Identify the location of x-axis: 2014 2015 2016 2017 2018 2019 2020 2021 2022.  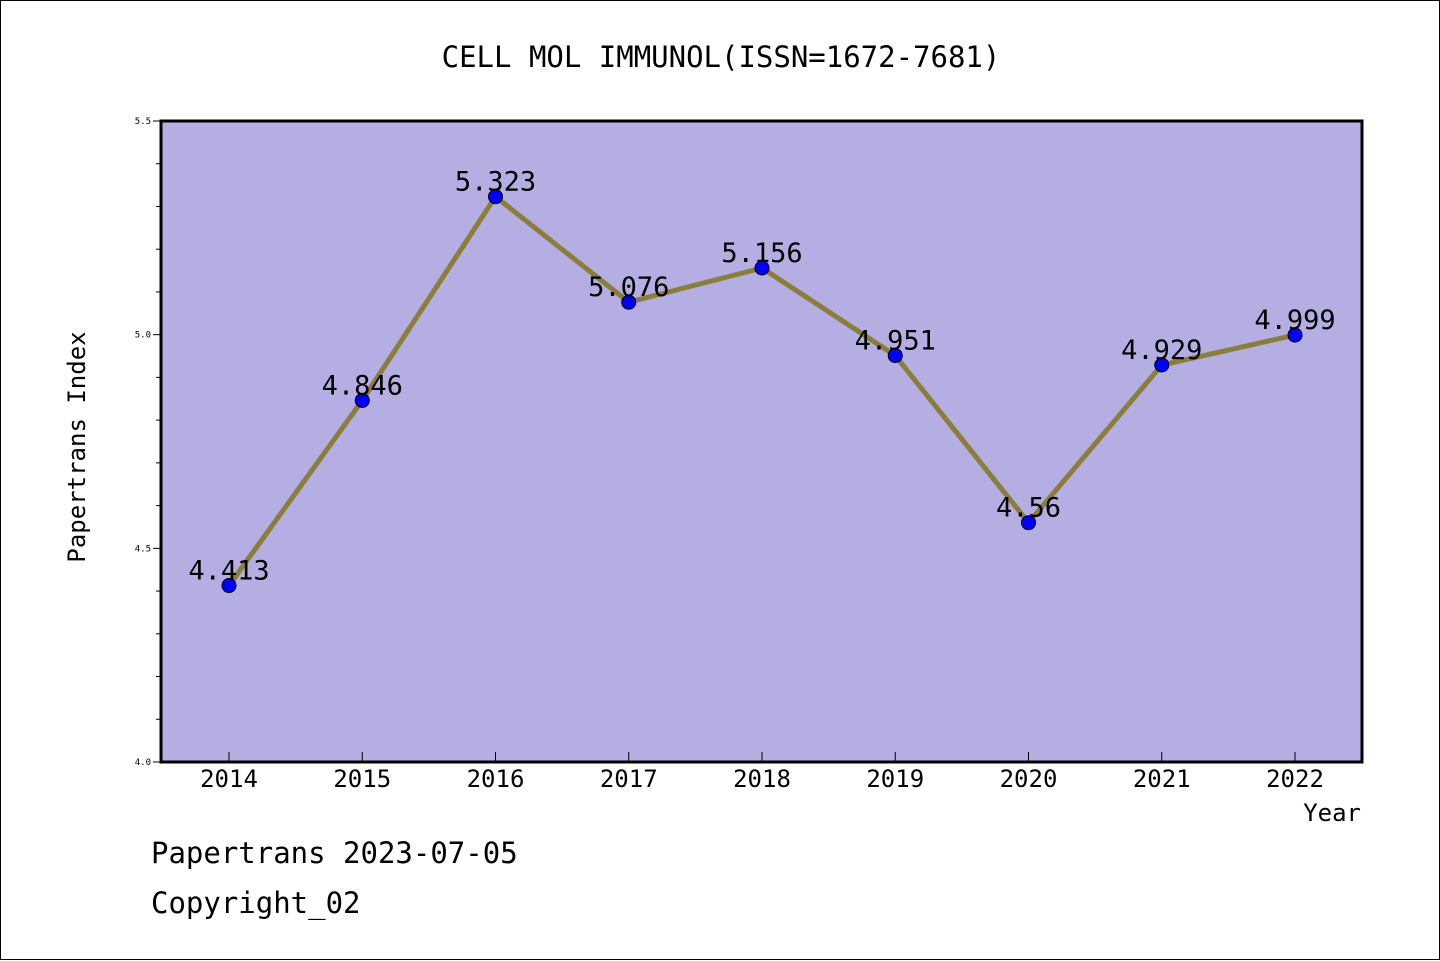
(762, 772).